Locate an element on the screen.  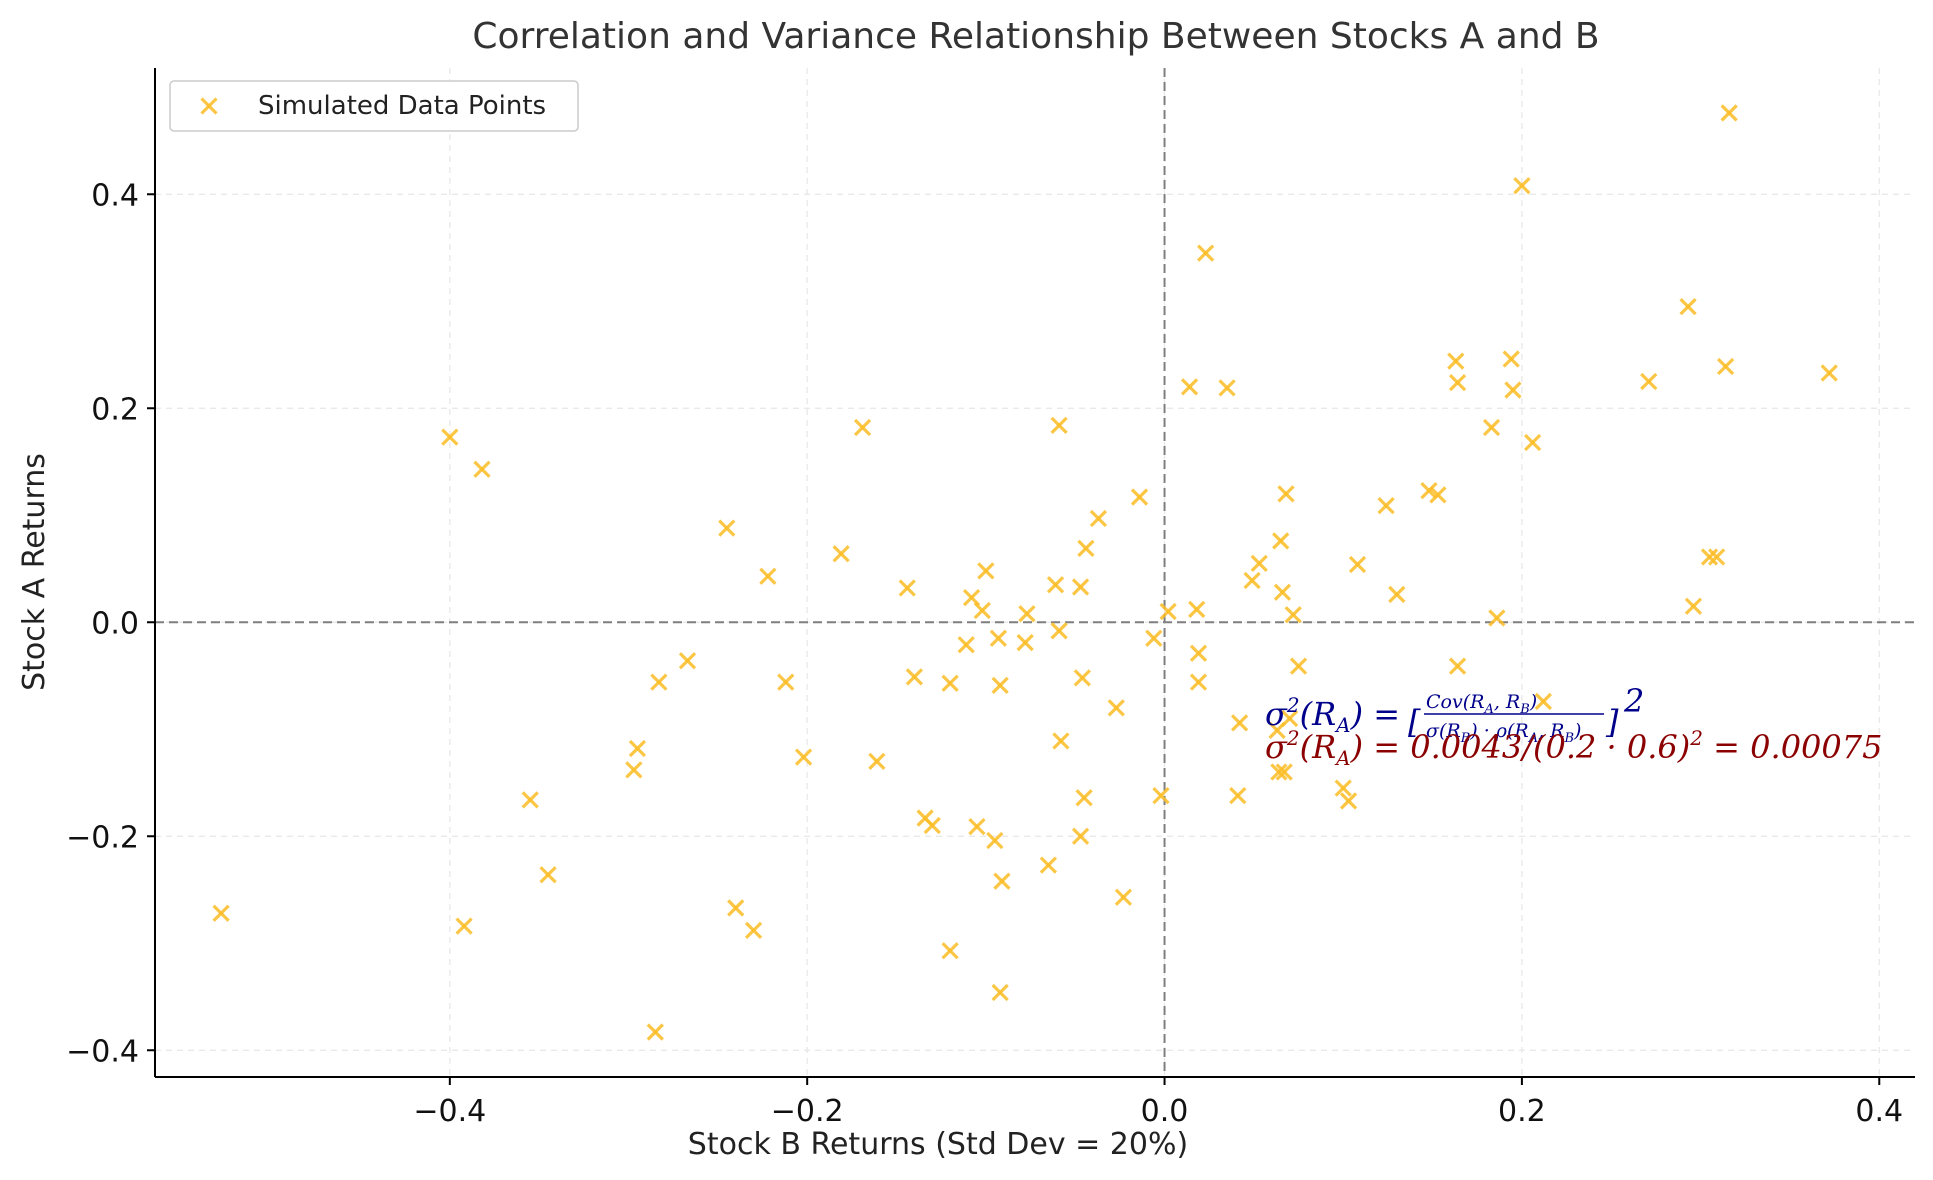
legend-entry-label: Simulated Data Points is located at coordinates (402, 106).